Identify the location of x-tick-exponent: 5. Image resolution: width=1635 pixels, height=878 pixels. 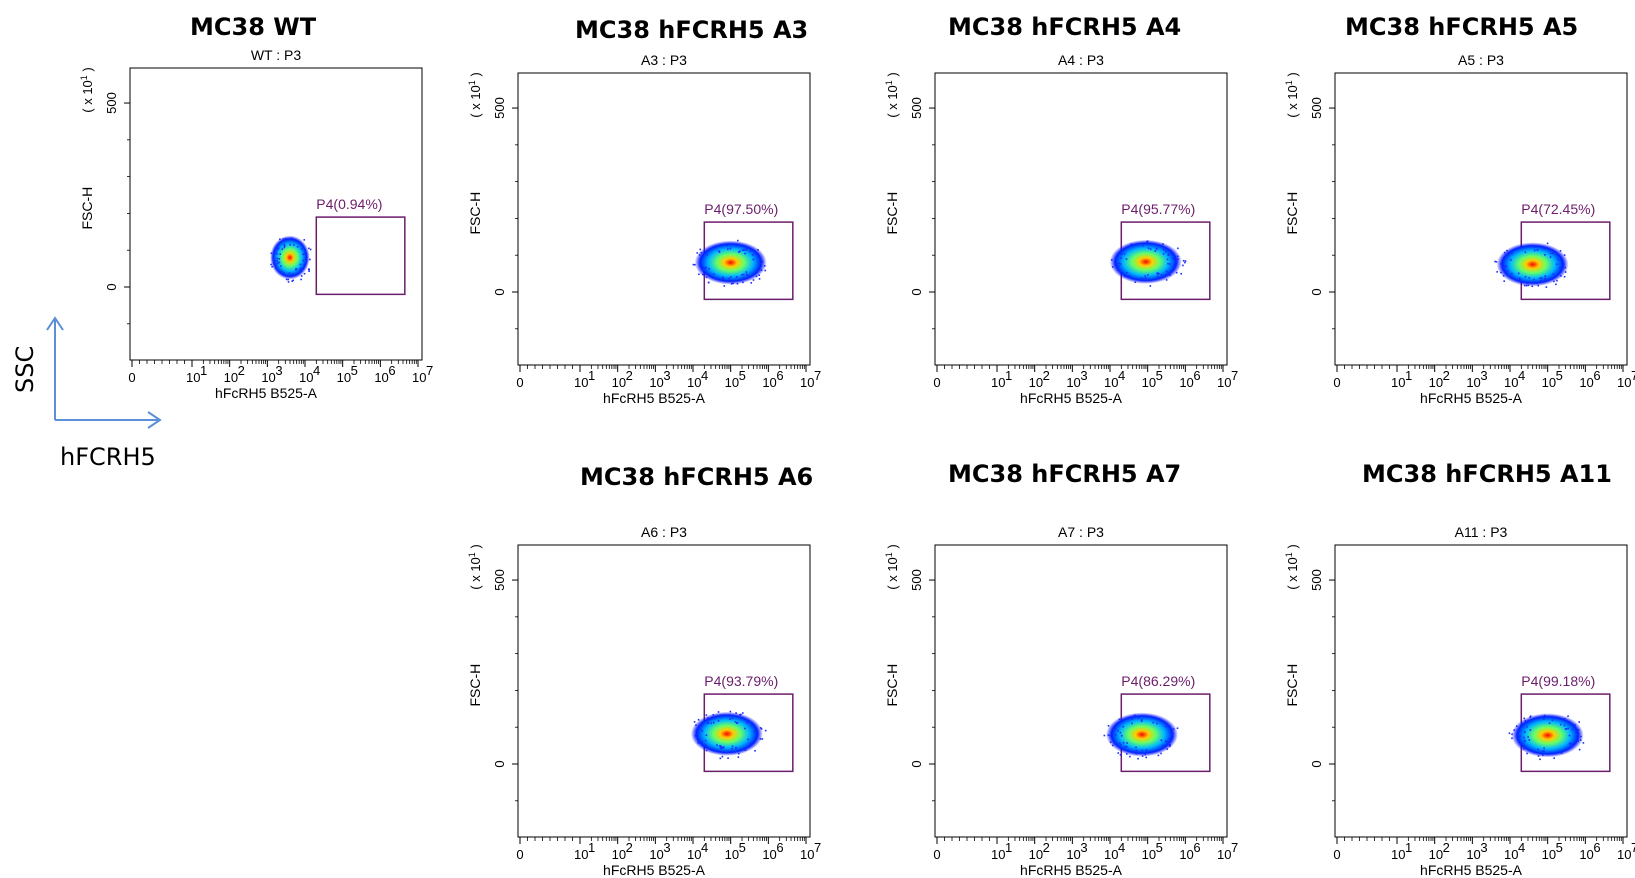
(1159, 847).